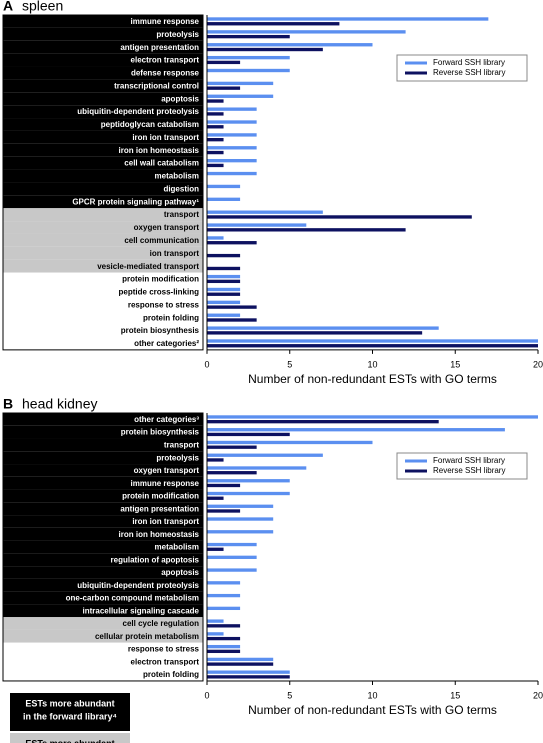 This screenshot has height=743, width=543. What do you see at coordinates (289, 364) in the screenshot?
I see `x-tick-label: 5` at bounding box center [289, 364].